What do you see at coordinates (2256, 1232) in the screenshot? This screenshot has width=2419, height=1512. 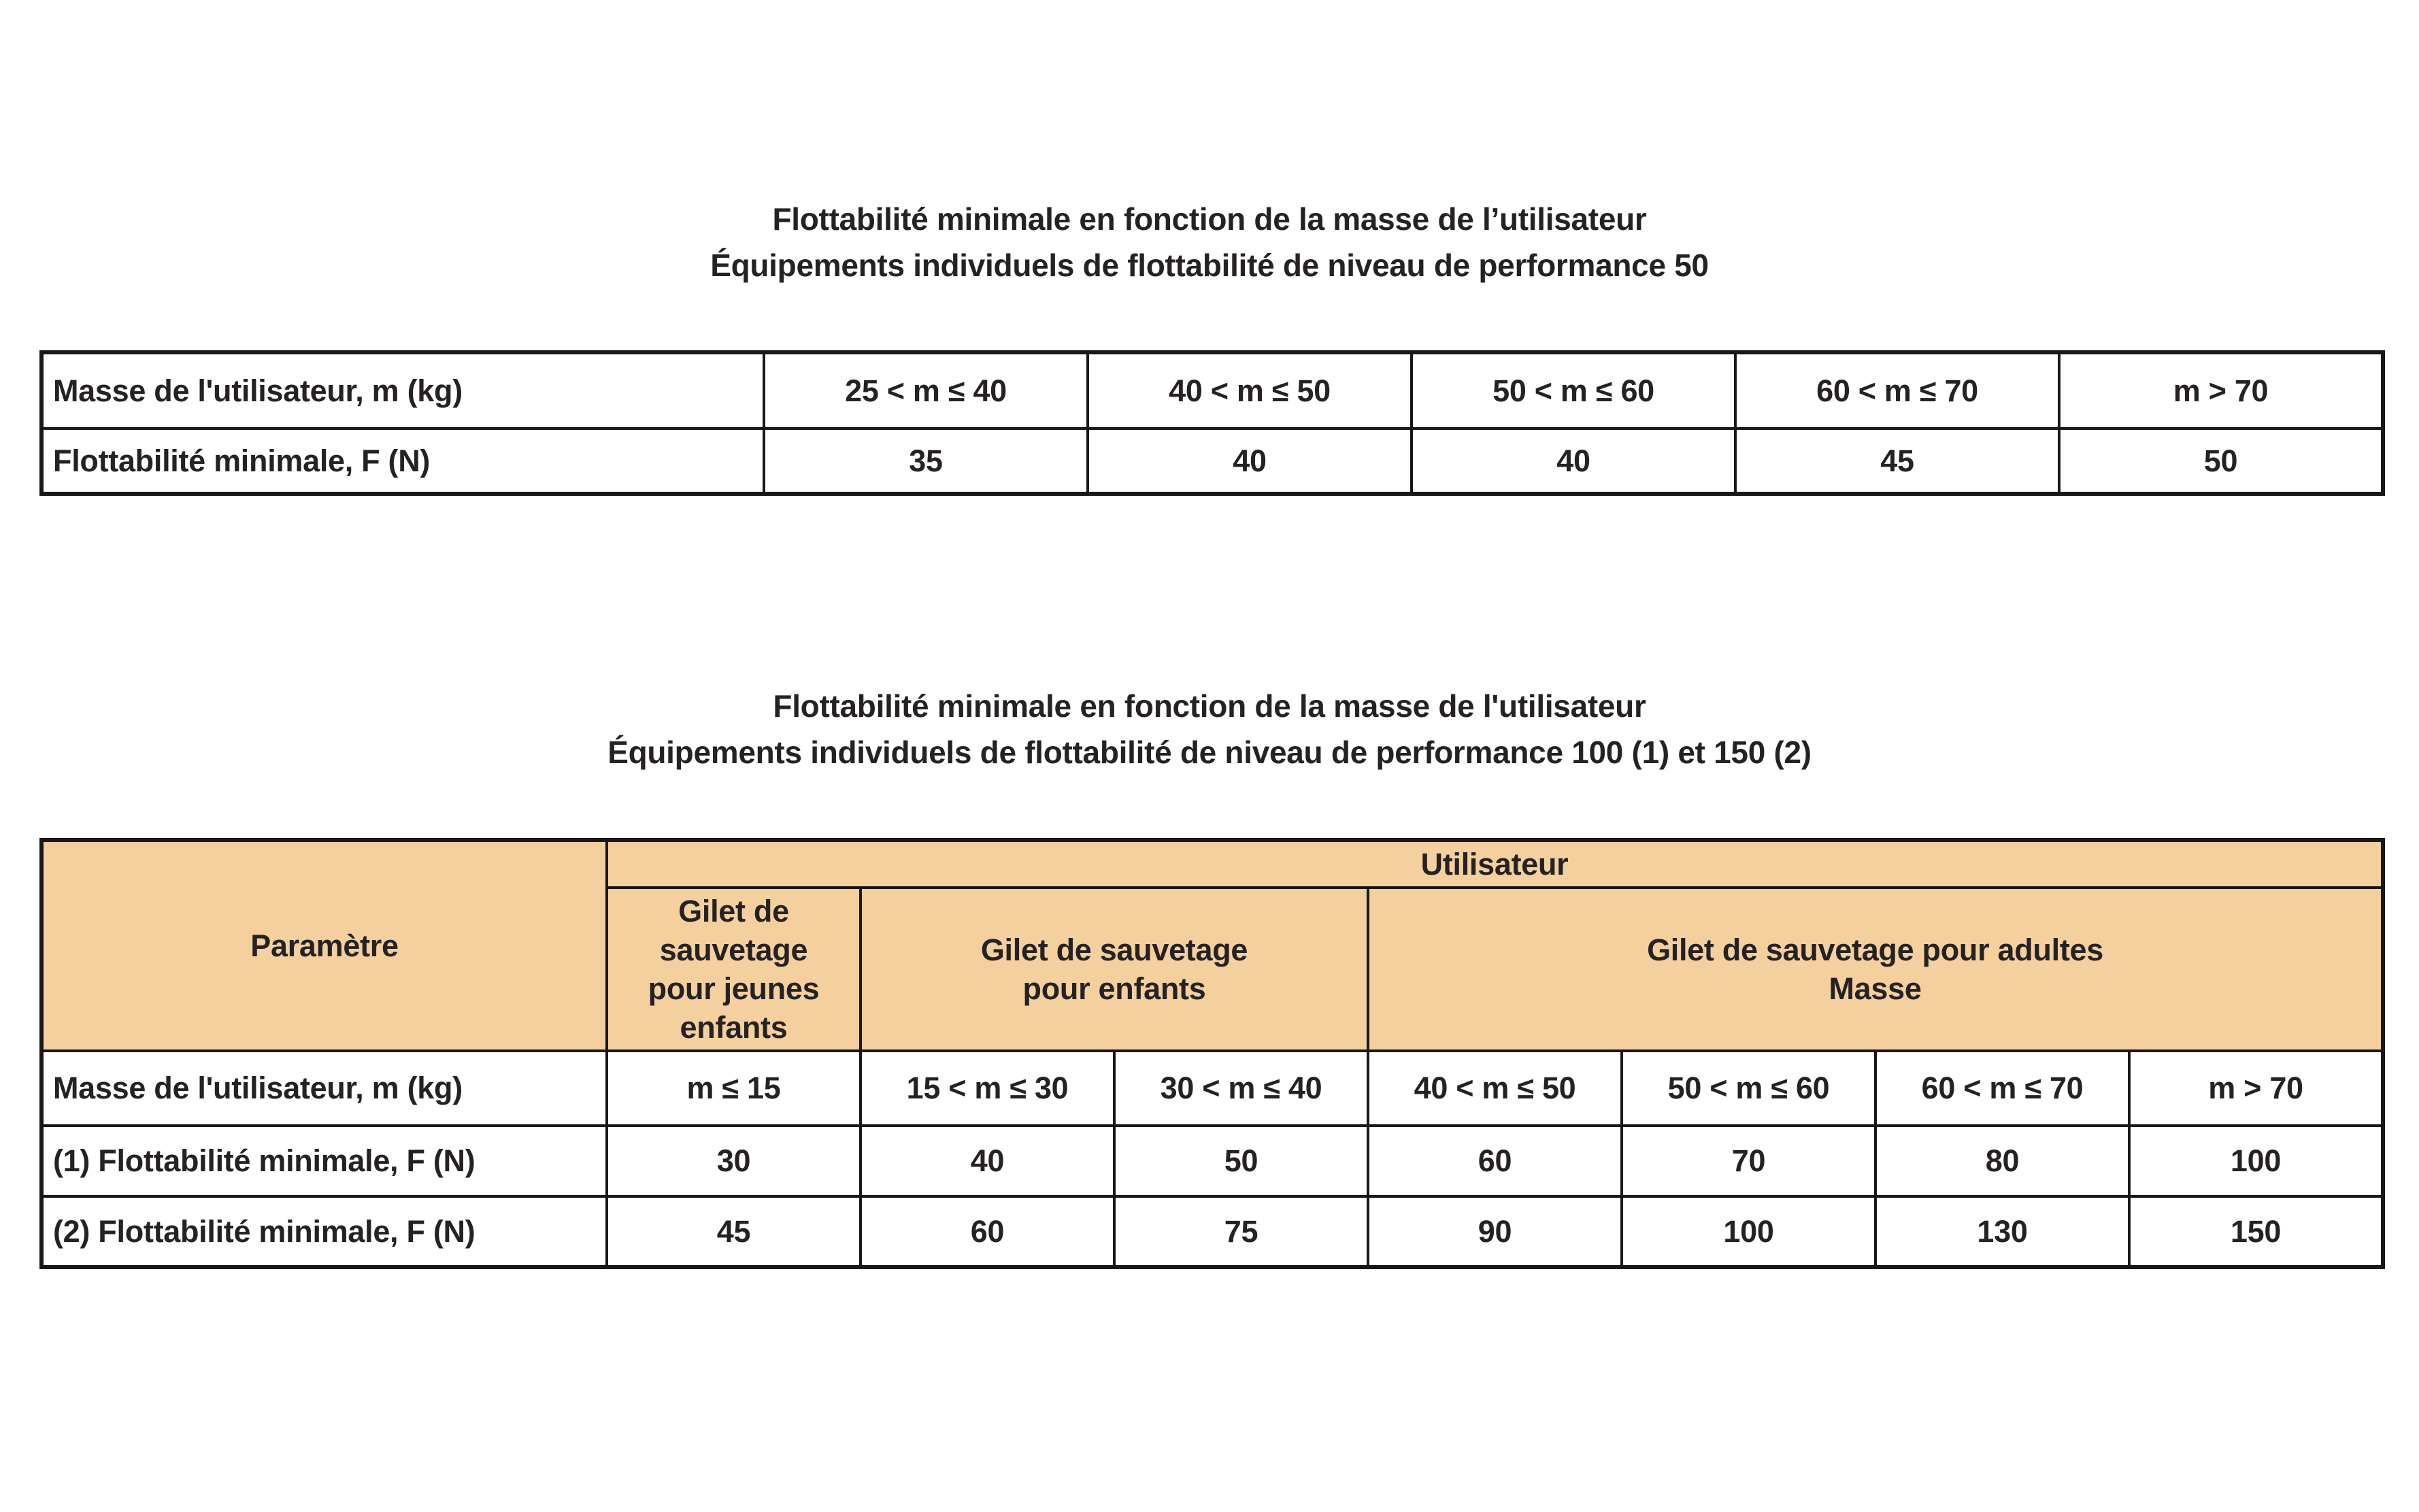 I see `table-cell: 150` at bounding box center [2256, 1232].